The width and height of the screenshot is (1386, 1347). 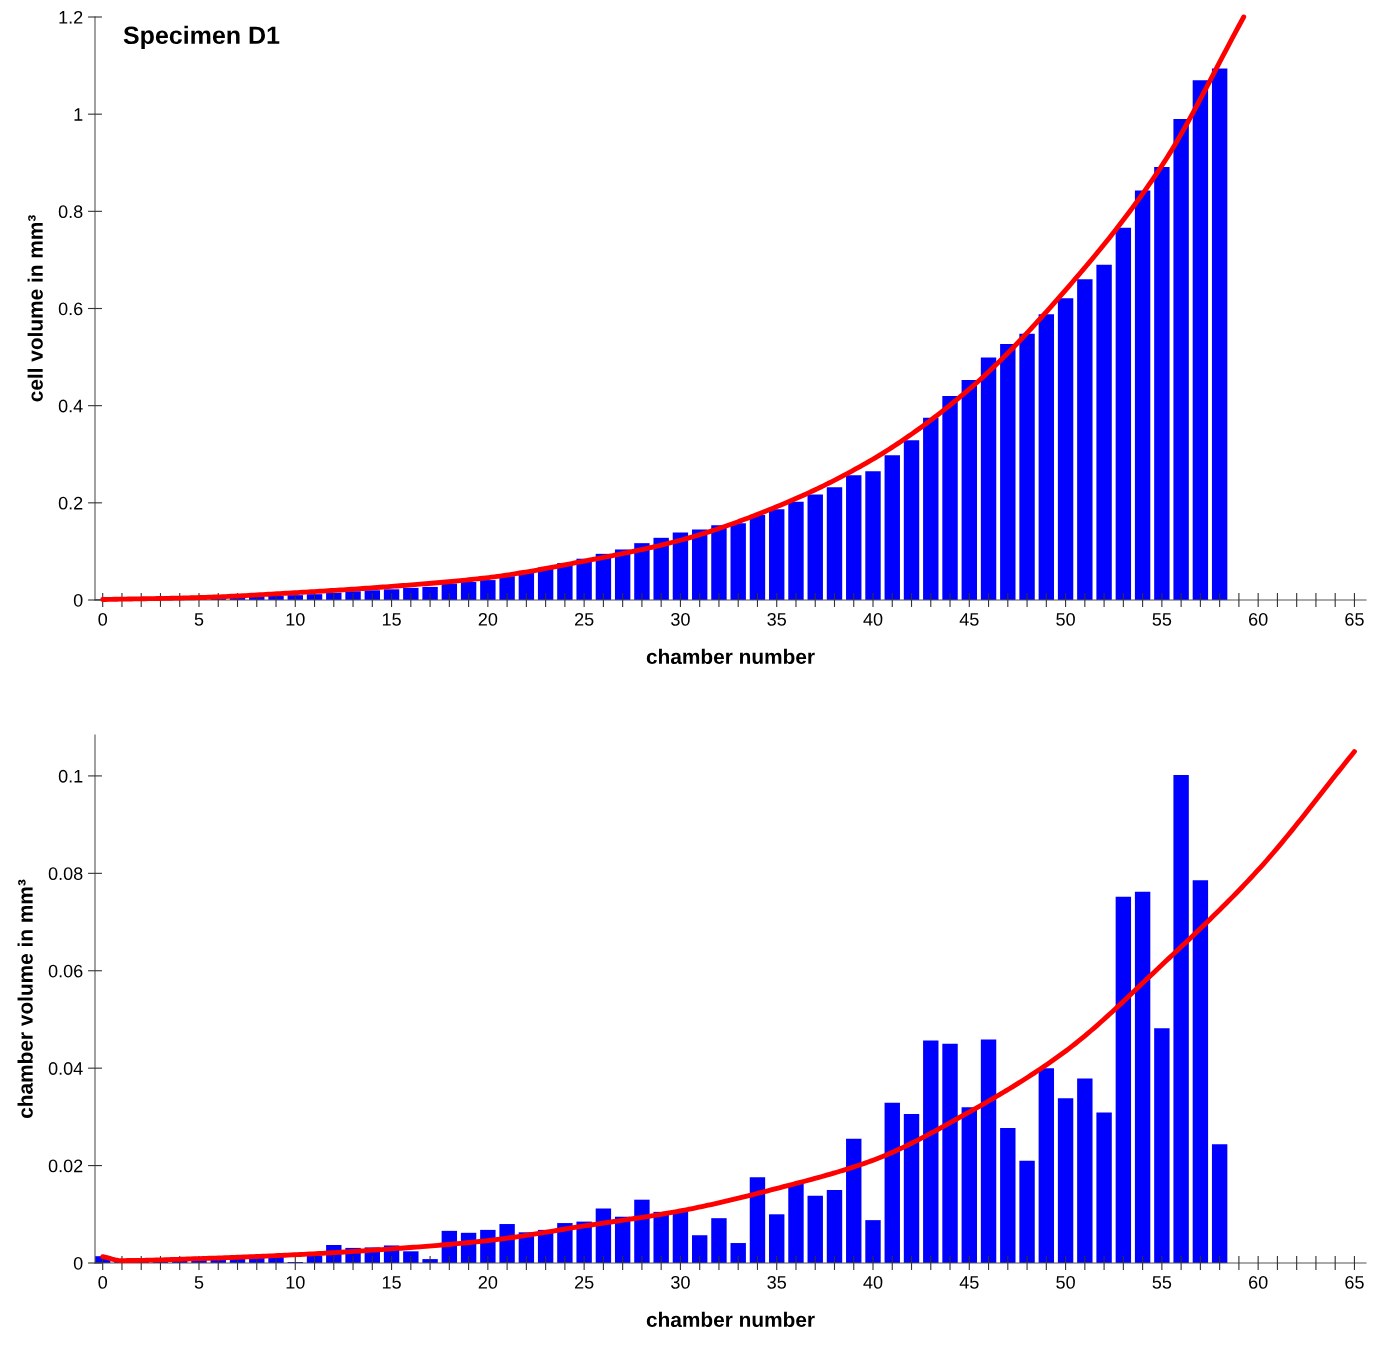 What do you see at coordinates (70, 212) in the screenshot?
I see `y-tick-label: 0.8` at bounding box center [70, 212].